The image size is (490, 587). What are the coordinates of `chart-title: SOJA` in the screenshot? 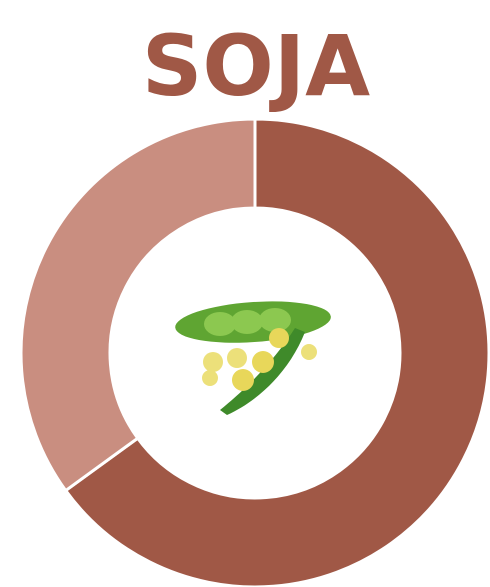 It's located at (256, 66).